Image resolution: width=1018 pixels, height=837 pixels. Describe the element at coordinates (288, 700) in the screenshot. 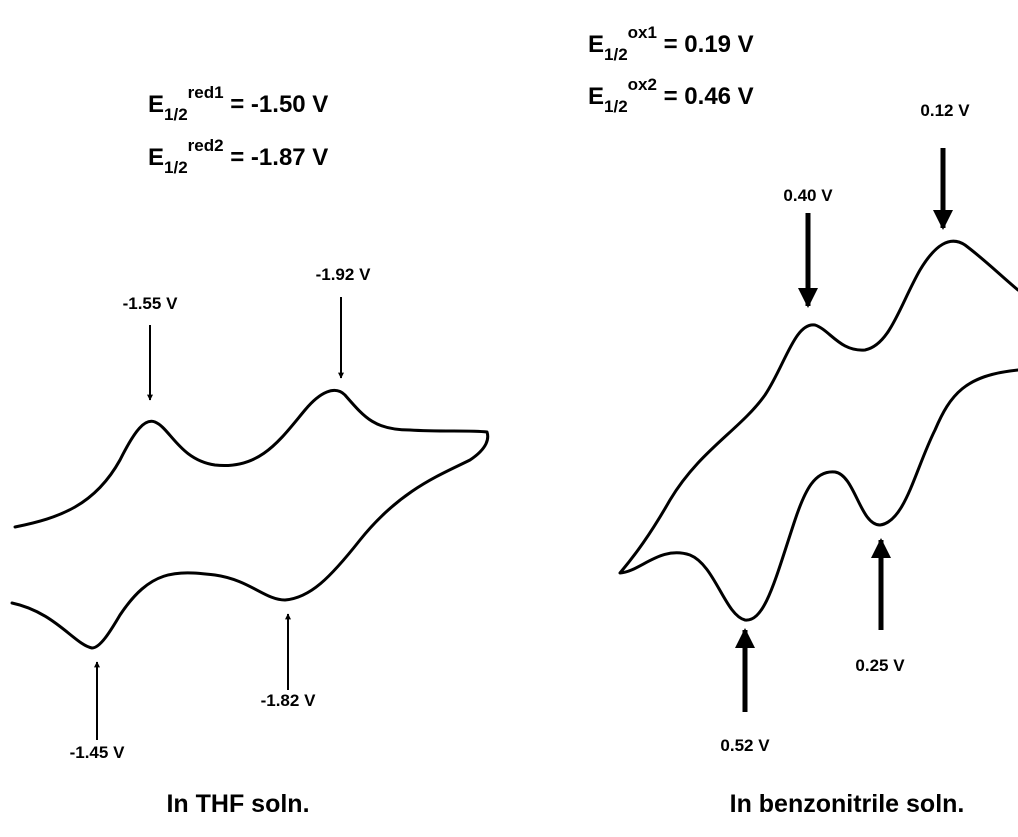

I see `peak-label: -1.82 V` at that location.